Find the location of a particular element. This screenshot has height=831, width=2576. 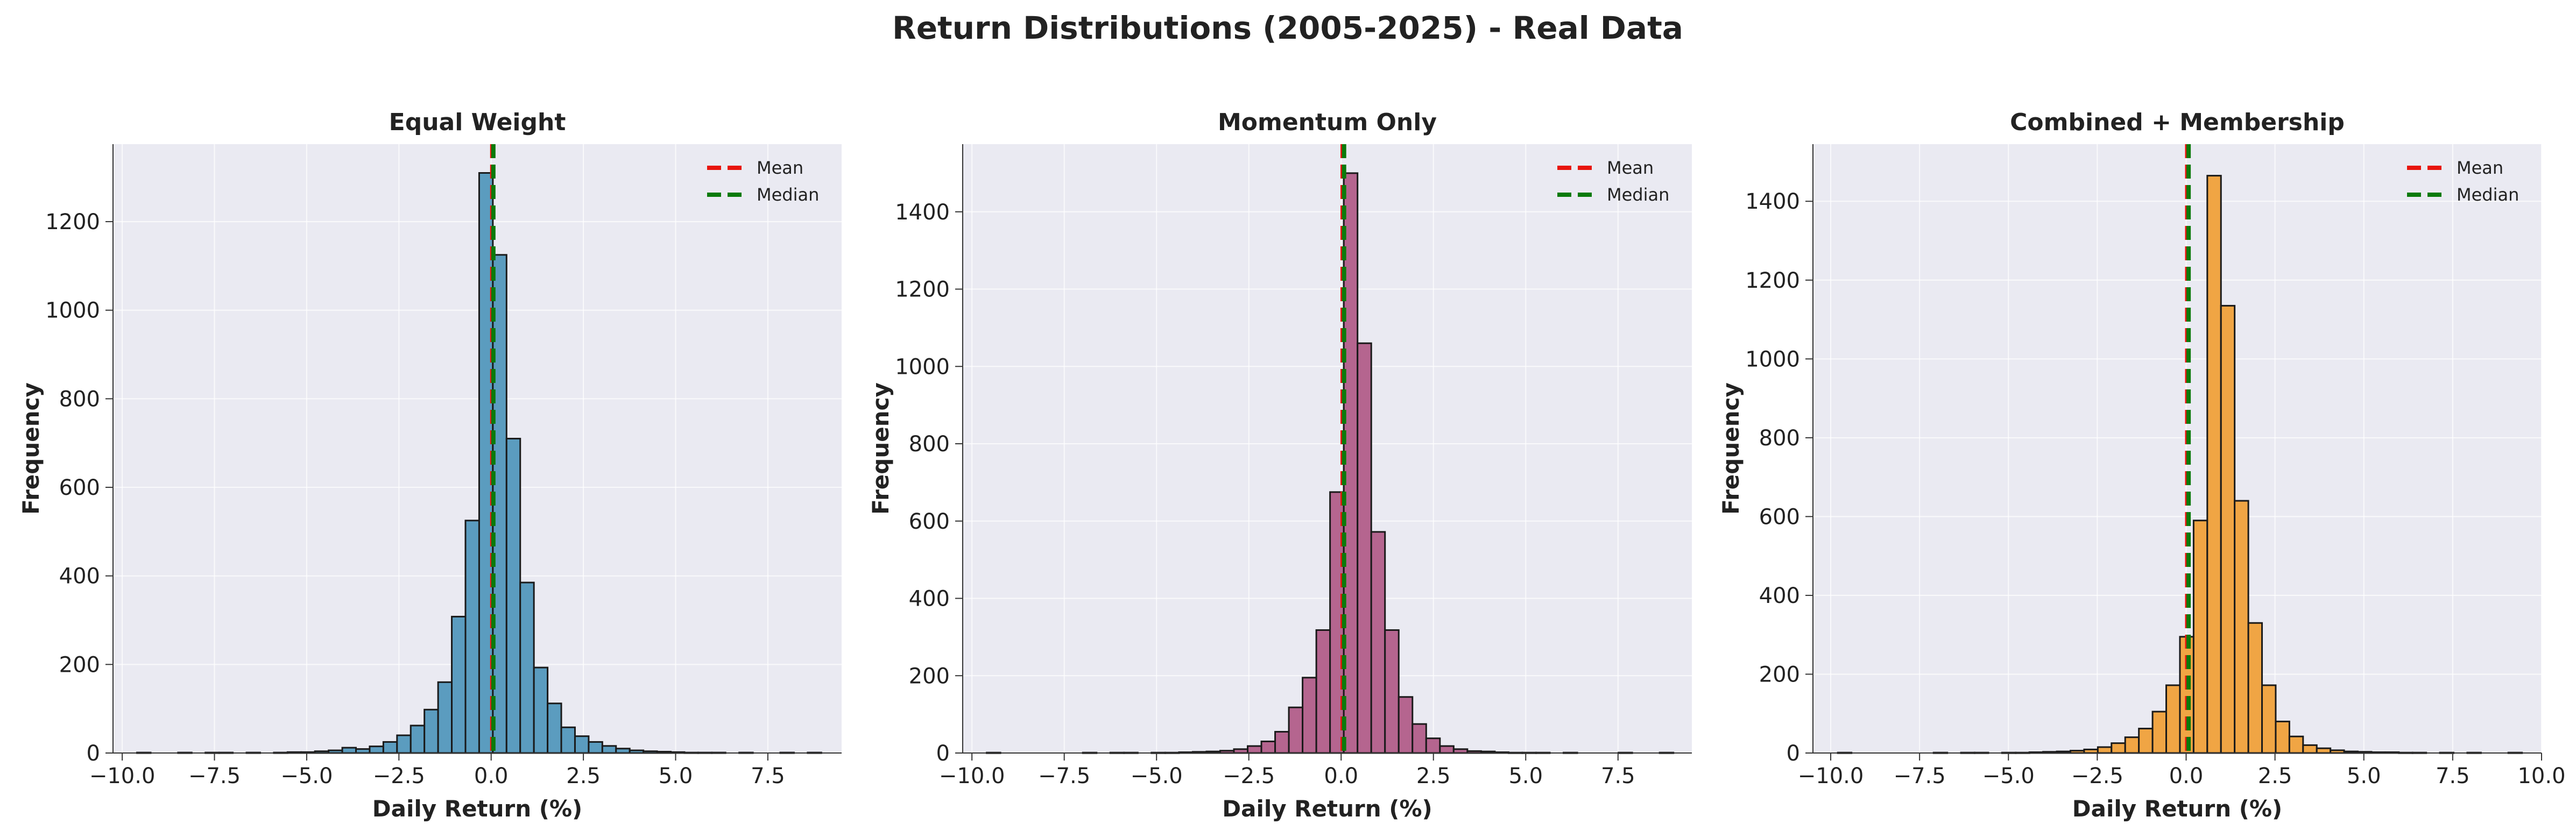

x-tick-label: 10.0 is located at coordinates (2541, 777).